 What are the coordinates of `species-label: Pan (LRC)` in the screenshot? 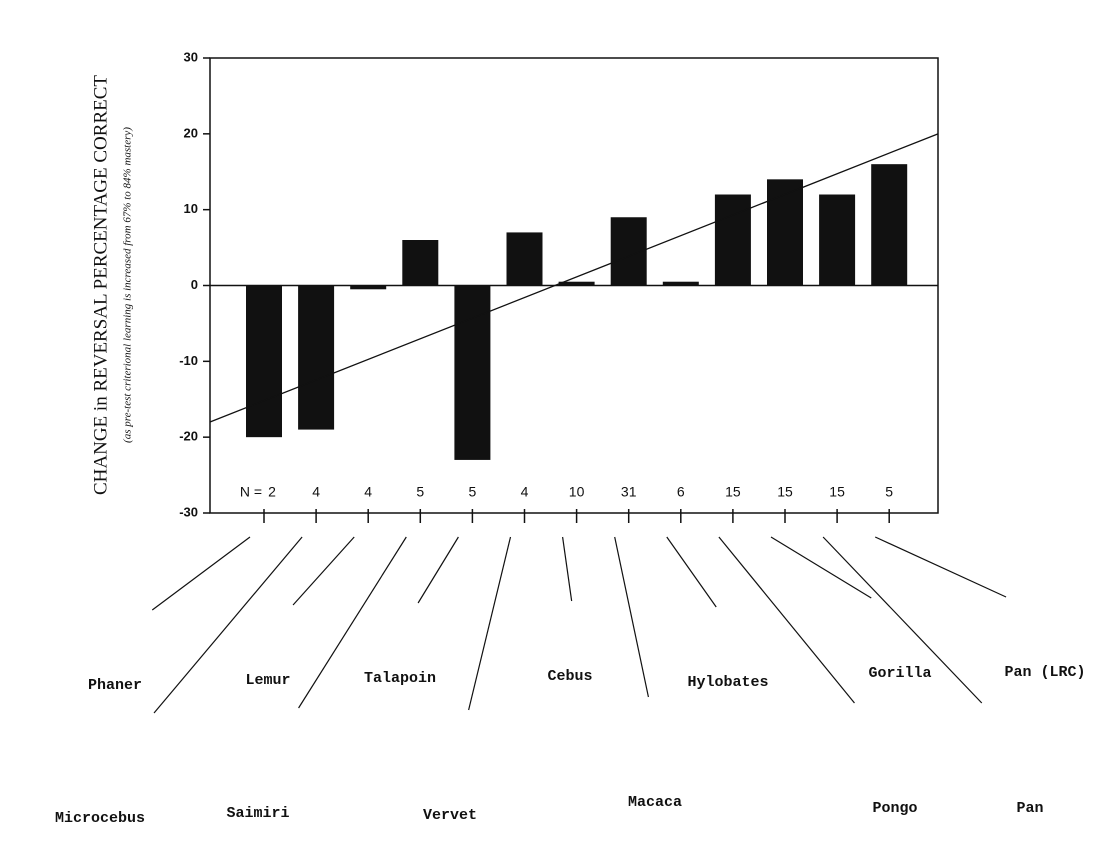 It's located at (1044, 672).